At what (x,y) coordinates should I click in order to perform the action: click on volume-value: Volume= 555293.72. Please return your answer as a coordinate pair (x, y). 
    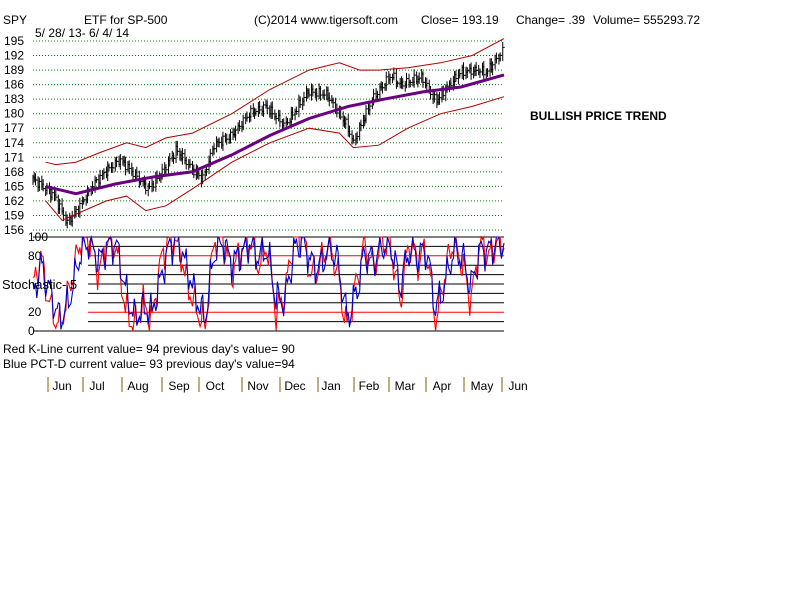
    Looking at the image, I should click on (647, 20).